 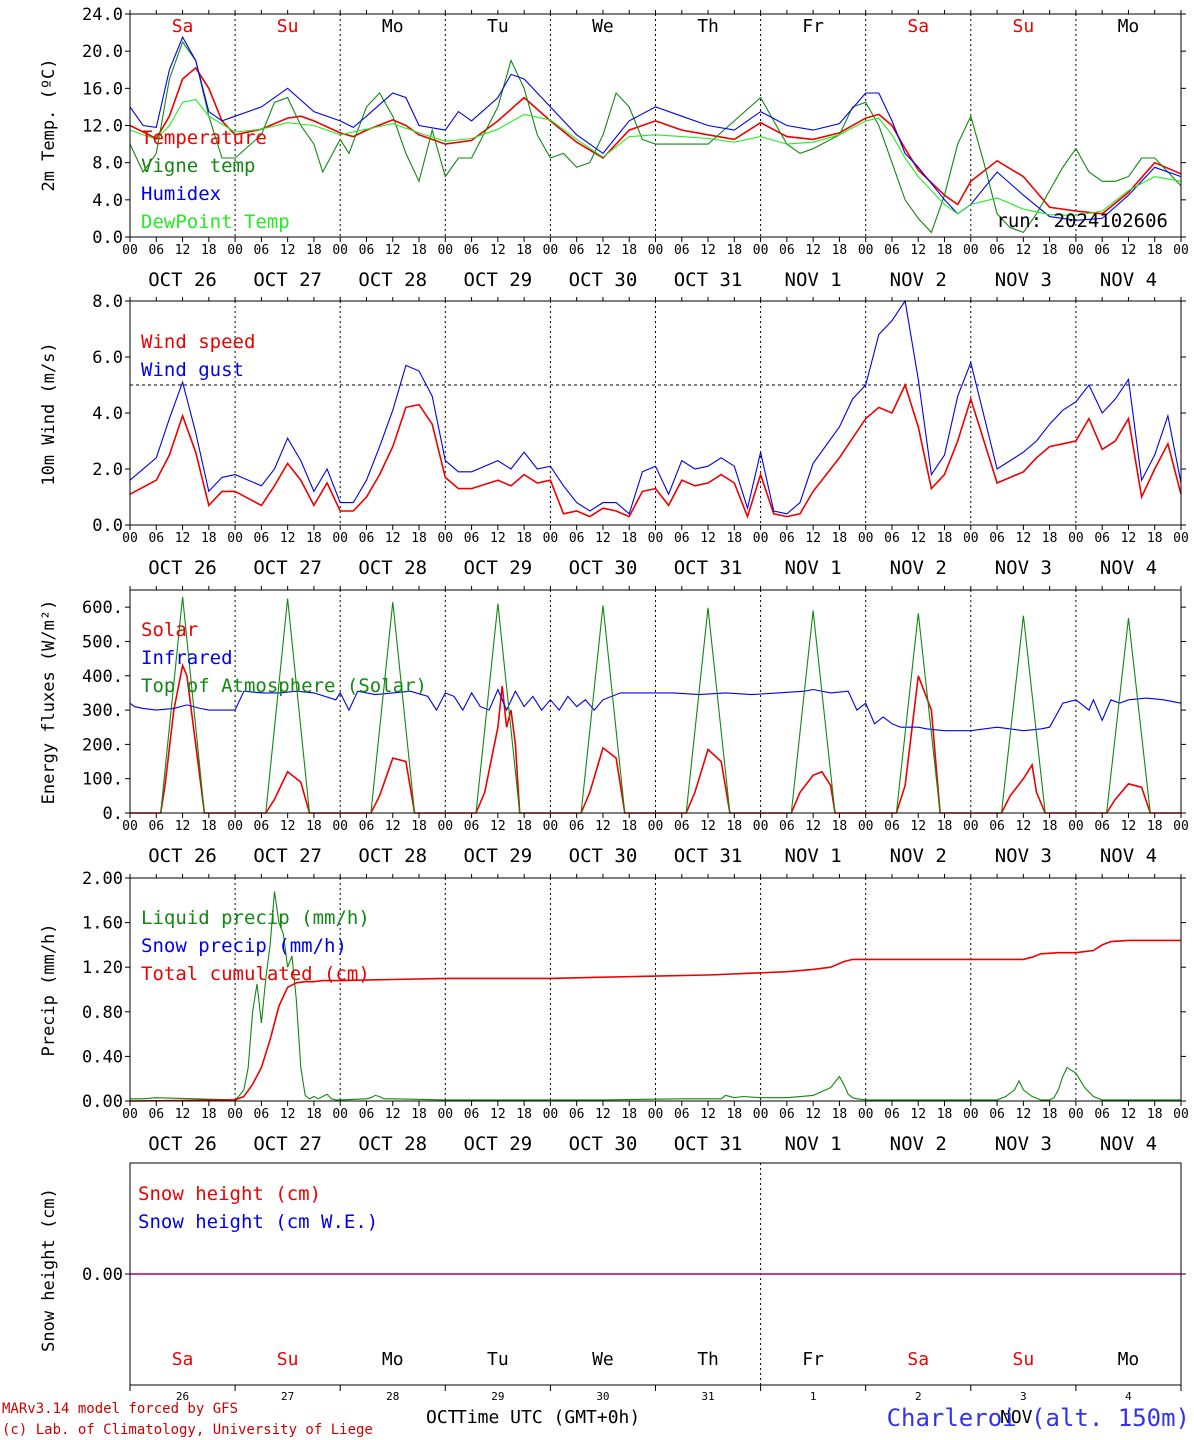 What do you see at coordinates (918, 1396) in the screenshot?
I see `day-number: 2` at bounding box center [918, 1396].